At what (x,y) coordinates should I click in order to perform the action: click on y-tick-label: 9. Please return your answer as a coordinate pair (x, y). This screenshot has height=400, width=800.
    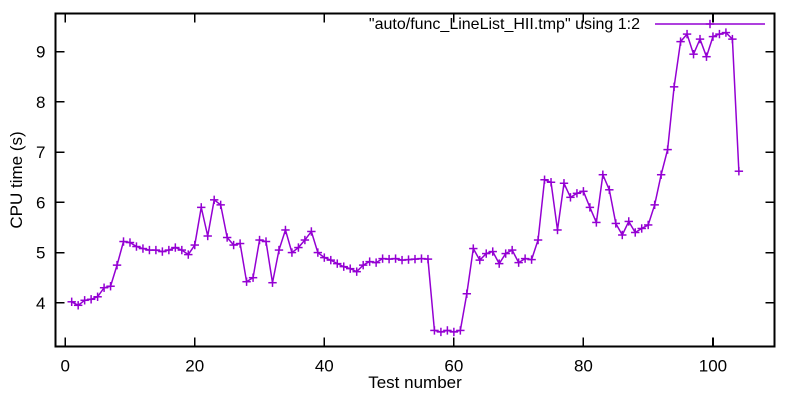
    Looking at the image, I should click on (40, 52).